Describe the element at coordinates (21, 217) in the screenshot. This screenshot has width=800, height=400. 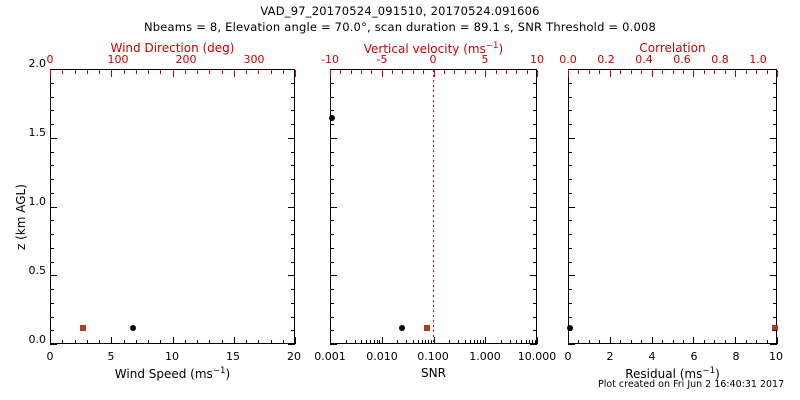
I see `y-axis-label: z (km AGL)` at that location.